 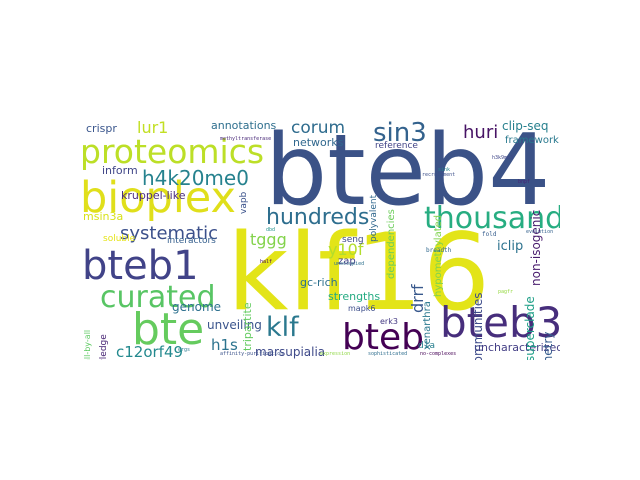 I want to click on word-bteb1: bteb1, so click(x=140, y=266).